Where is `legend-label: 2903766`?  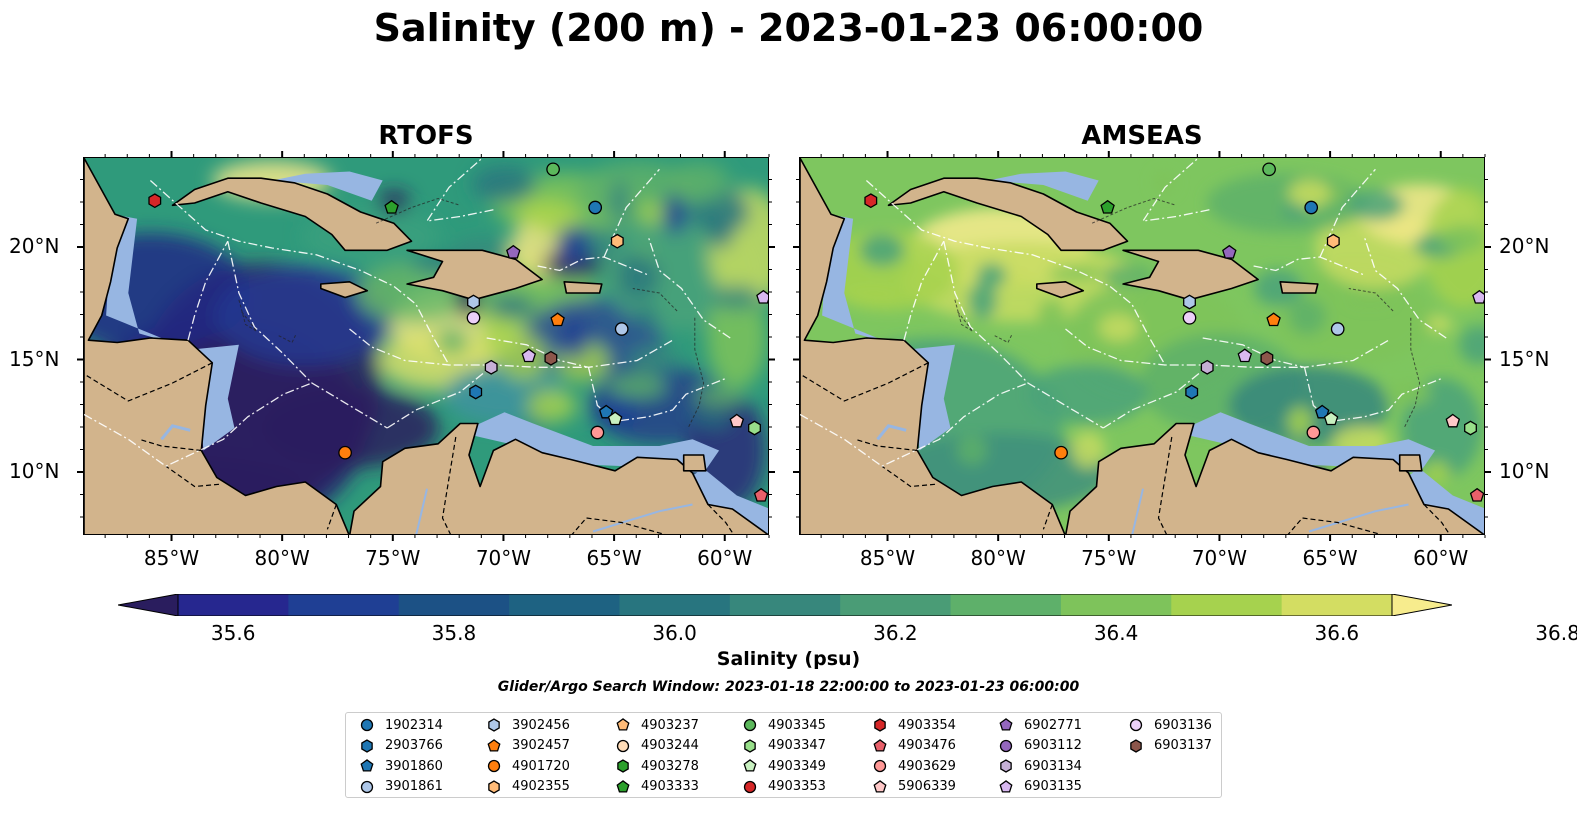
legend-label: 2903766 is located at coordinates (414, 745).